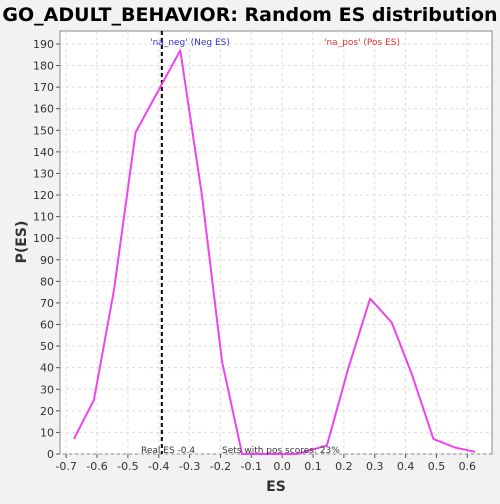 This screenshot has width=500, height=504. What do you see at coordinates (47, 411) in the screenshot?
I see `y-tick-label: 20` at bounding box center [47, 411].